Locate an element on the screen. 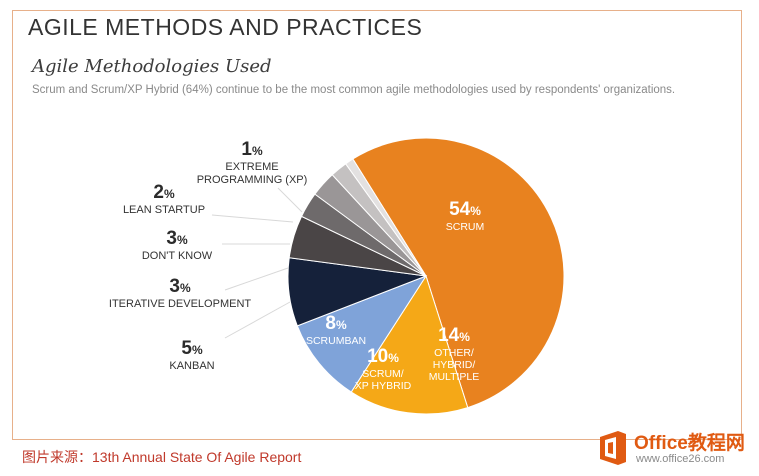 This screenshot has height=476, width=759. label-dont-know: 3% DON'T KNOW is located at coordinates (177, 246).